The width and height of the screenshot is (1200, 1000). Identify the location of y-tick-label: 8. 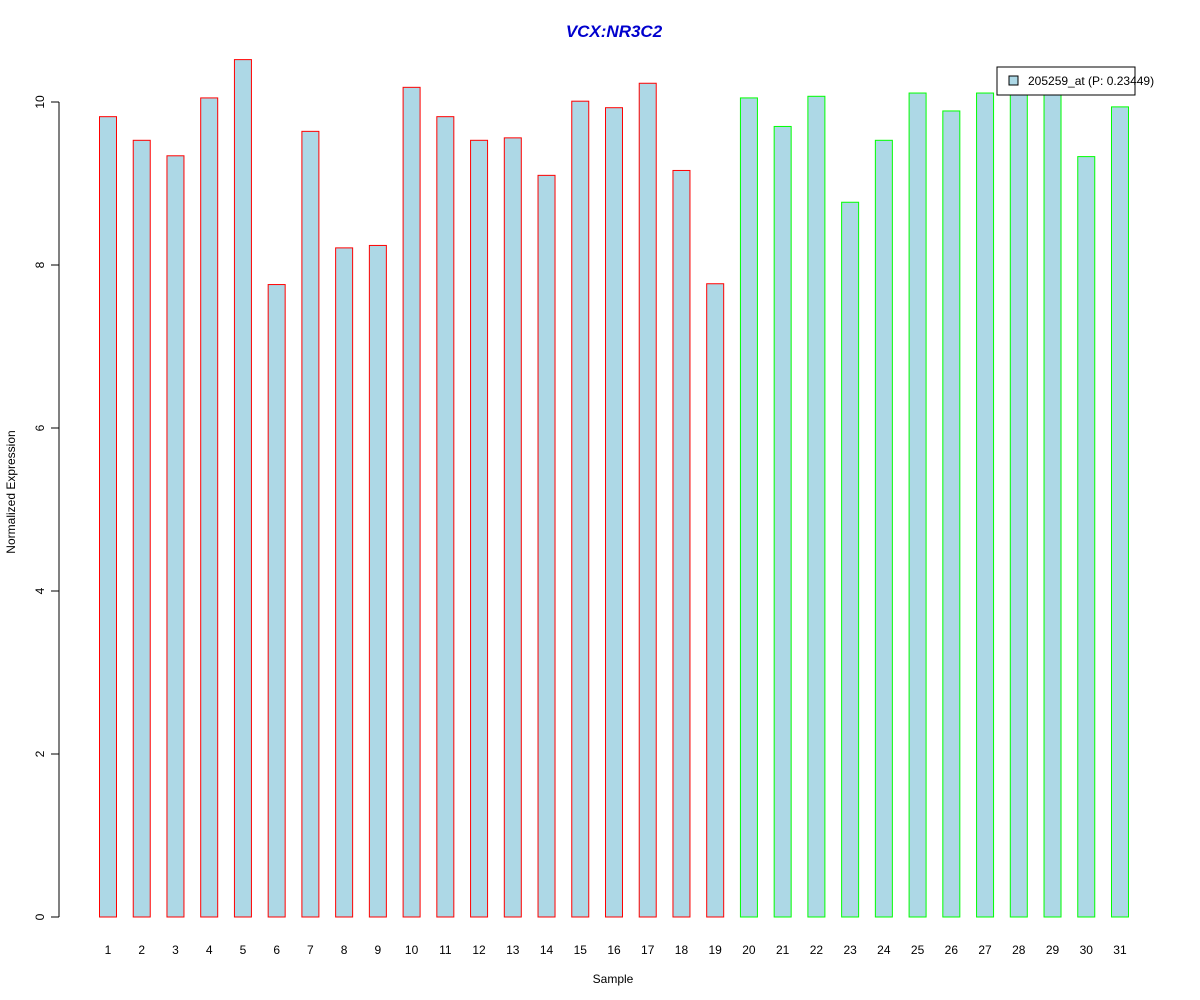
(40, 264).